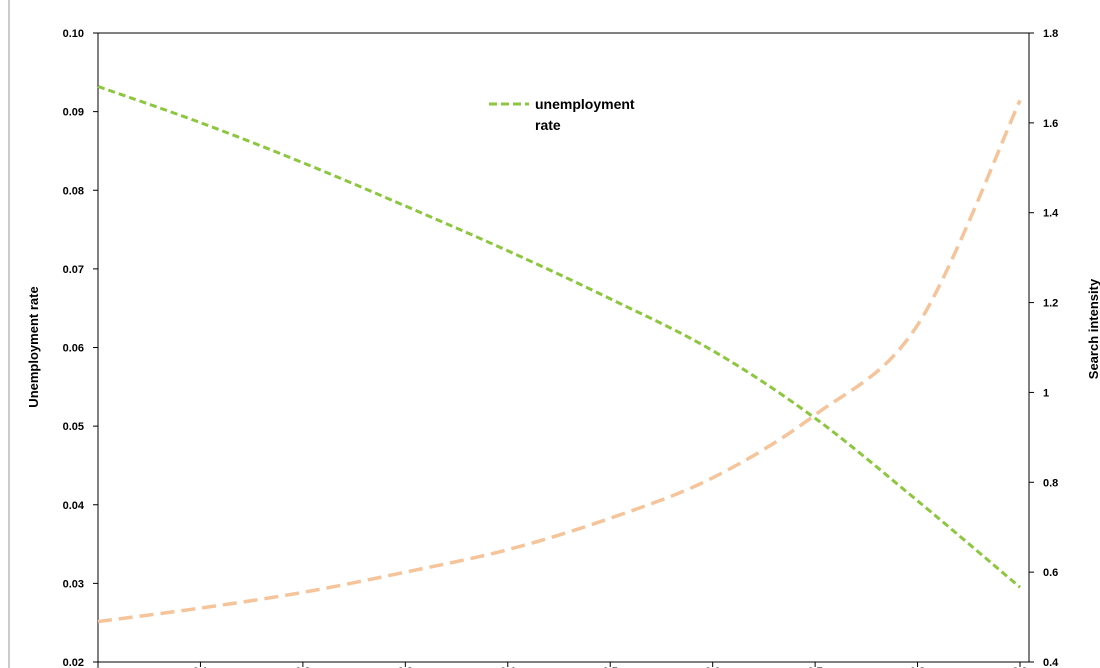 The image size is (1100, 668). I want to click on y-tick-label: 0.03, so click(73, 584).